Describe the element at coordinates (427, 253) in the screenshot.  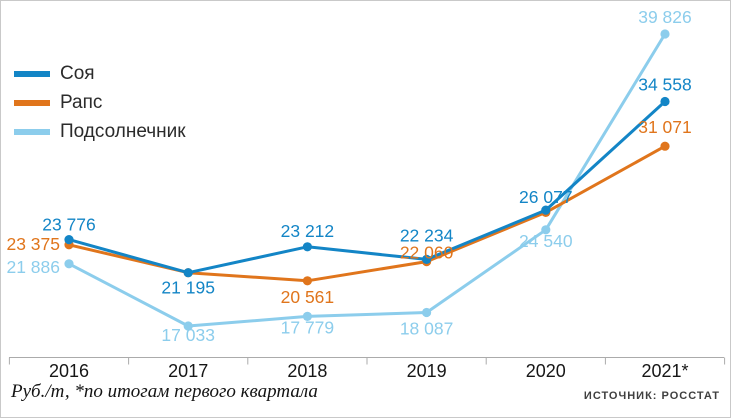
I see `data-label: 22 060` at that location.